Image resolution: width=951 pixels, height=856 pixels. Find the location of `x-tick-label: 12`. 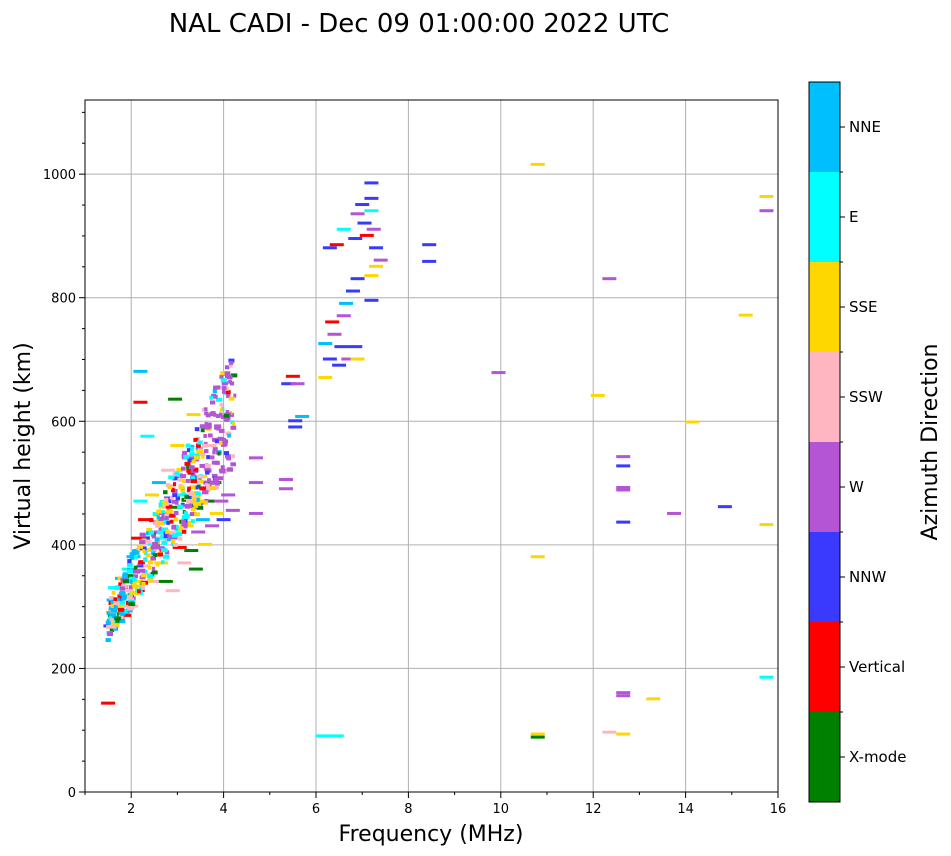

x-tick-label: 12 is located at coordinates (593, 809).